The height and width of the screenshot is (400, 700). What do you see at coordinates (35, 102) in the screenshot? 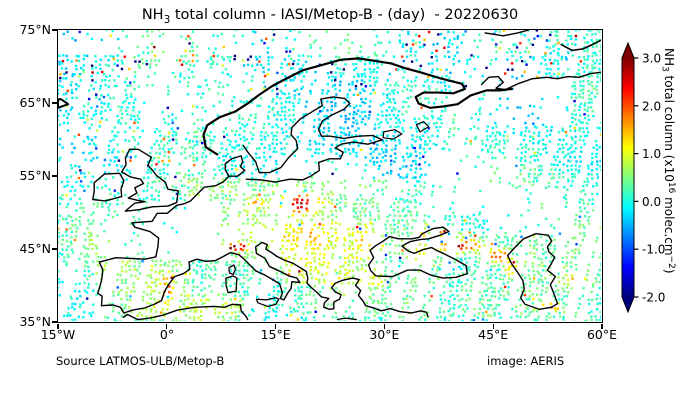
I see `y-tick-label: 65°N` at bounding box center [35, 102].